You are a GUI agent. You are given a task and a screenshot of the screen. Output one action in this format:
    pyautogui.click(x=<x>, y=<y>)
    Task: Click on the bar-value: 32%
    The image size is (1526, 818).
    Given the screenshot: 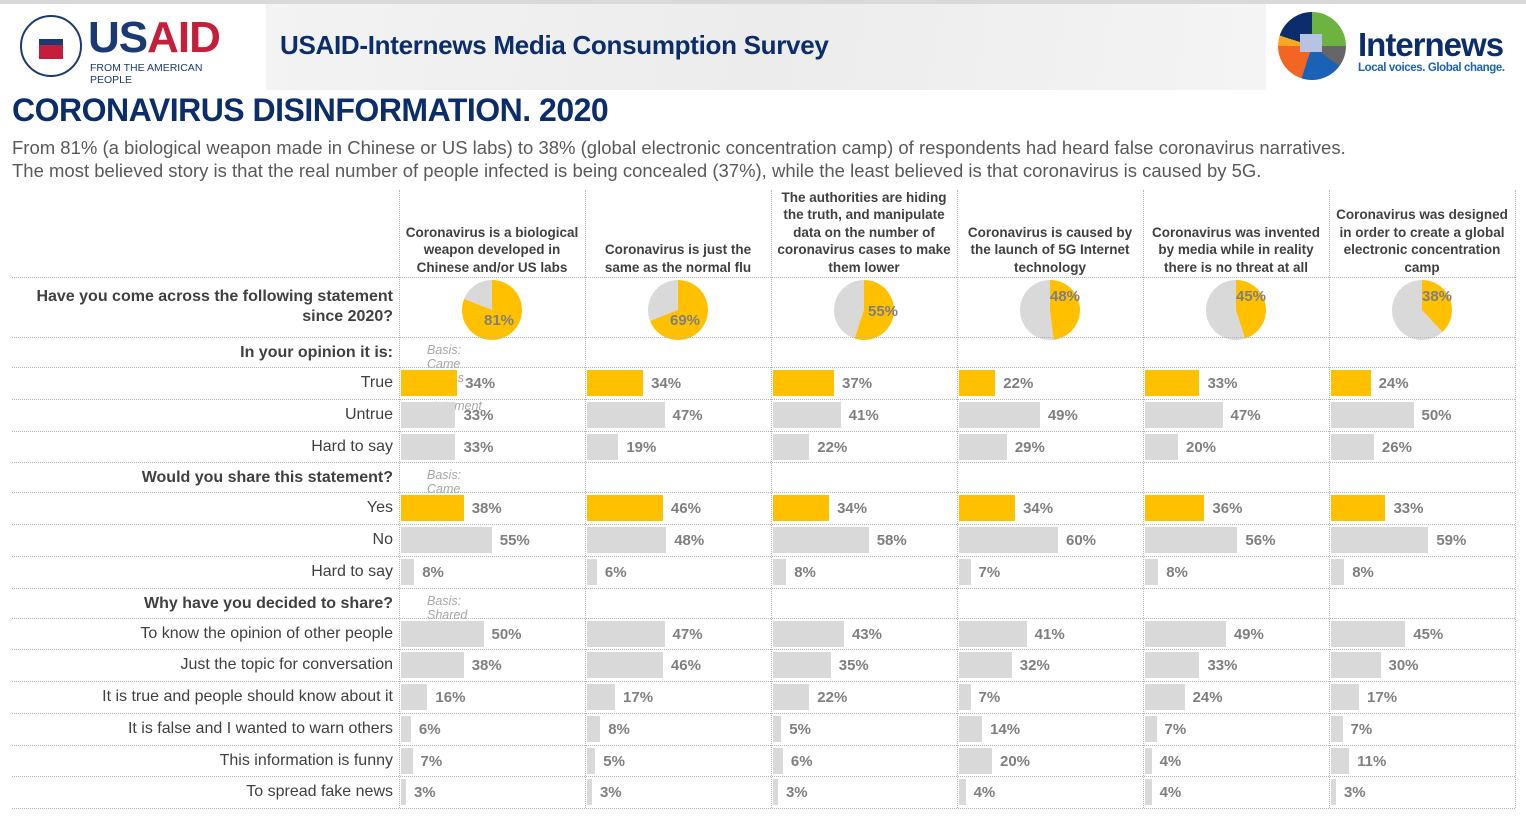 What is the action you would take?
    pyautogui.click(x=1034, y=666)
    